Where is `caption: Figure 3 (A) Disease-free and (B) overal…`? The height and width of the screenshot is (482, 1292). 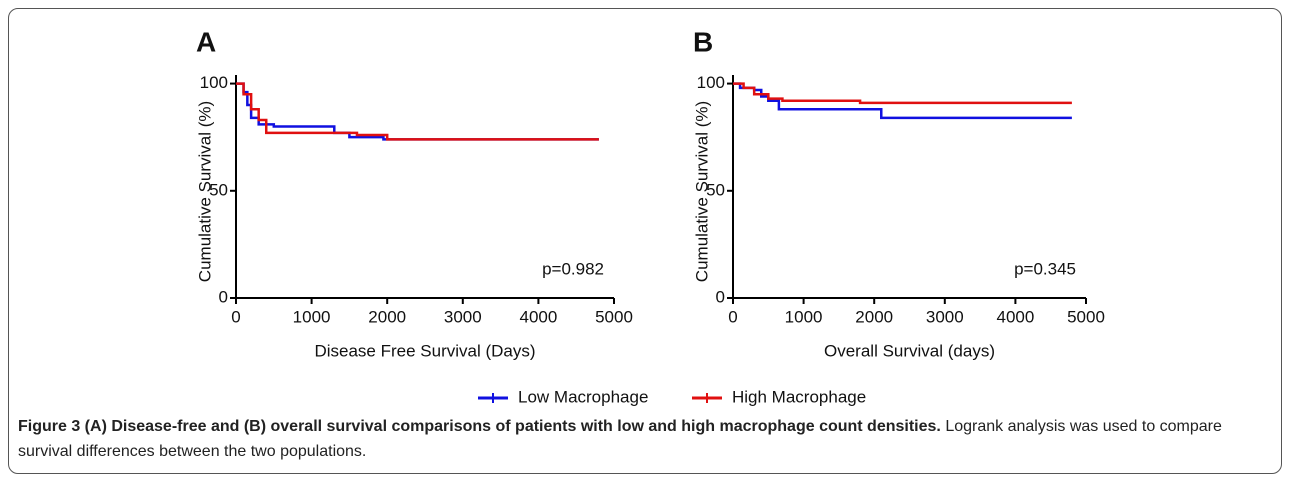 caption: Figure 3 (A) Disease-free and (B) overal… is located at coordinates (643, 439).